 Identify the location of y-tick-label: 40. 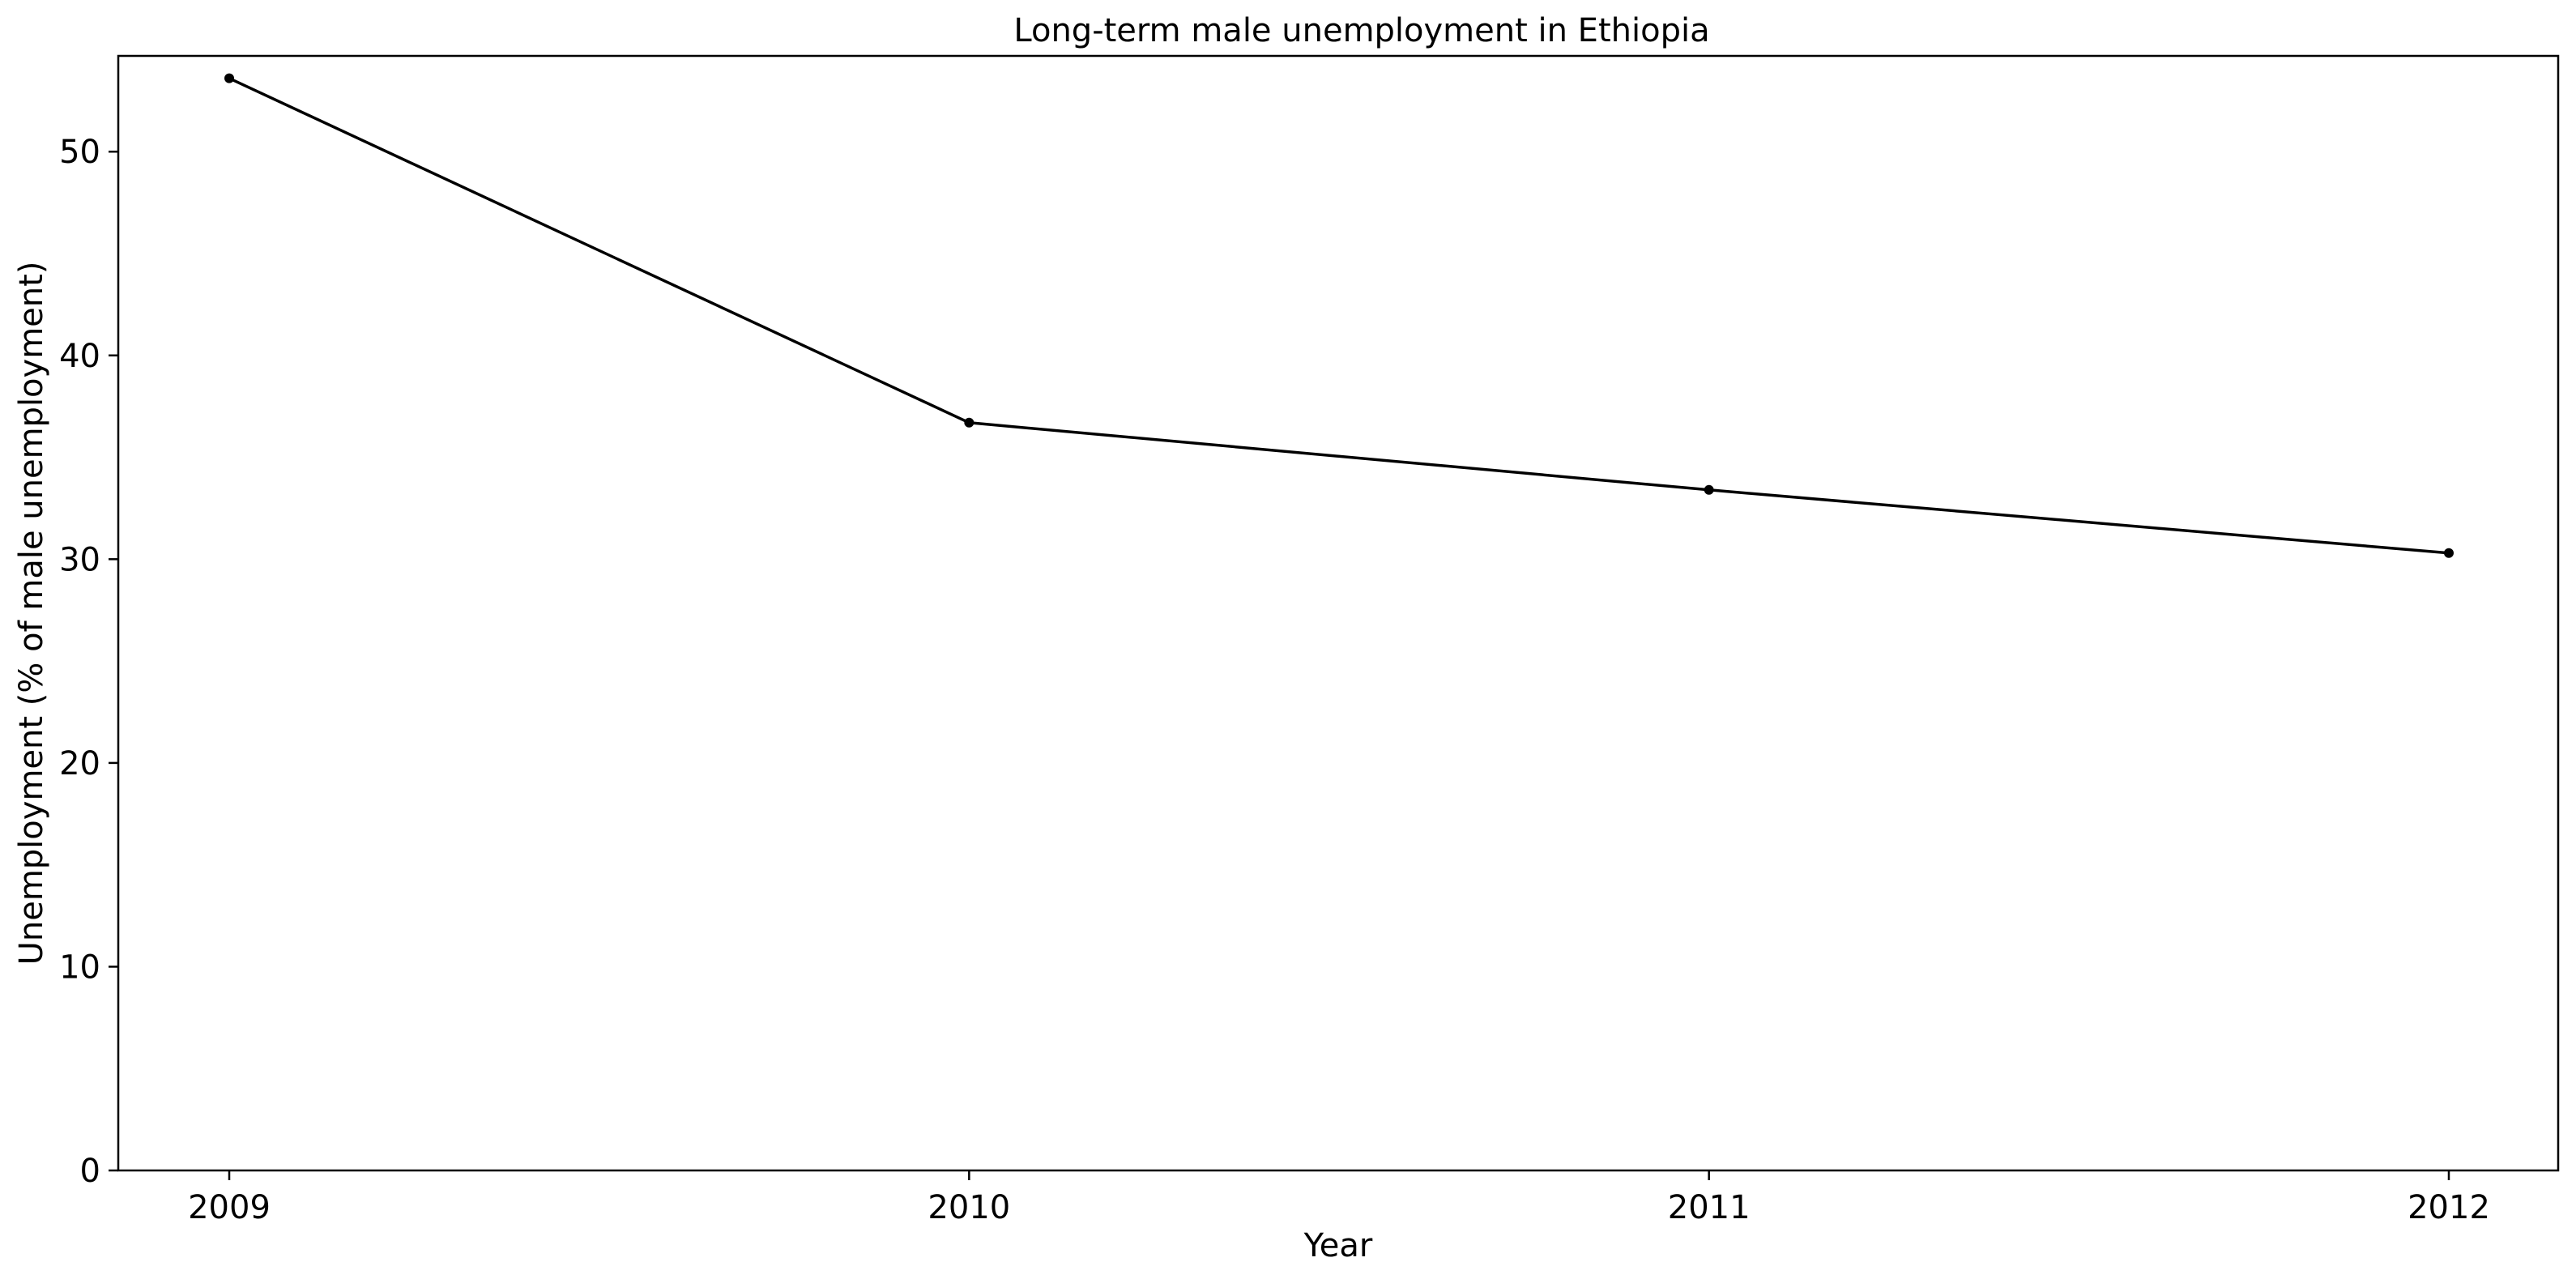
(79, 356).